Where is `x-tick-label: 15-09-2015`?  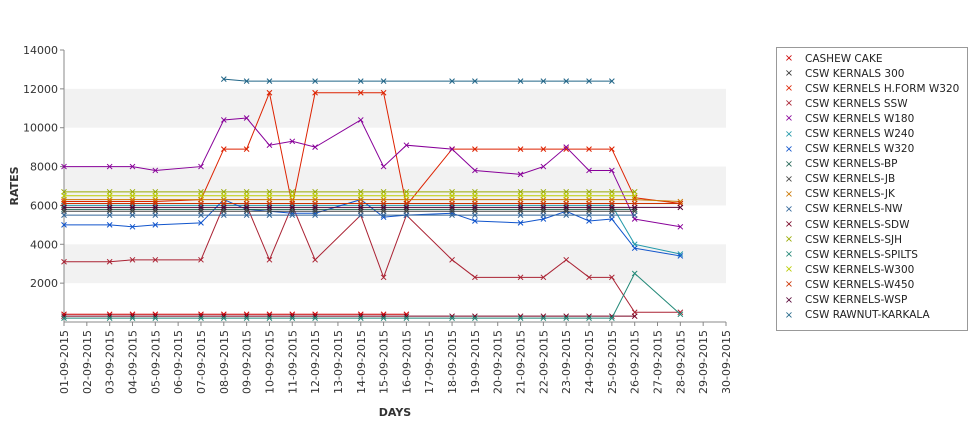 x-tick-label: 15-09-2015 is located at coordinates (384, 362).